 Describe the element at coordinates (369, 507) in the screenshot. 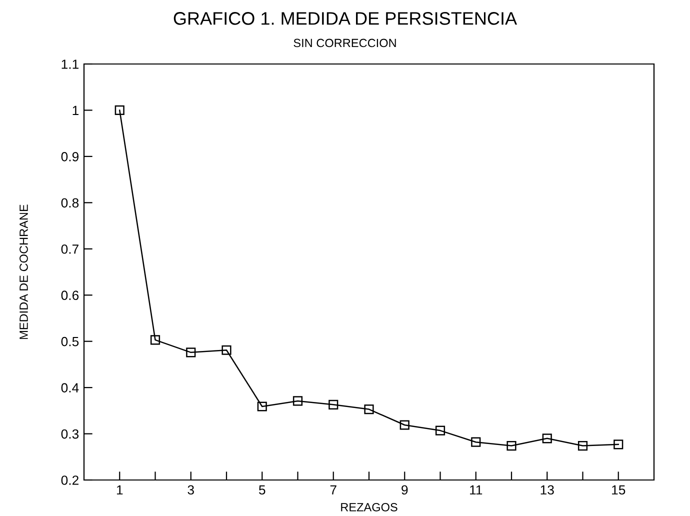

I see `x-axis-title: REZAGOS` at that location.